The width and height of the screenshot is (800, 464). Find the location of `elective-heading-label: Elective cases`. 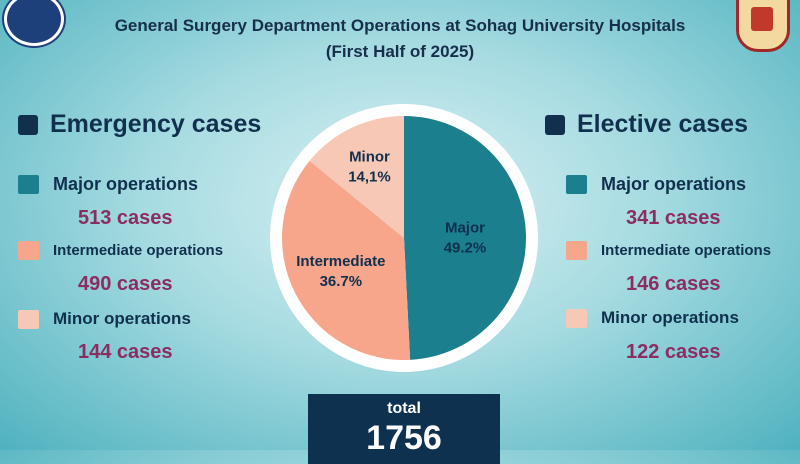

elective-heading-label: Elective cases is located at coordinates (662, 124).